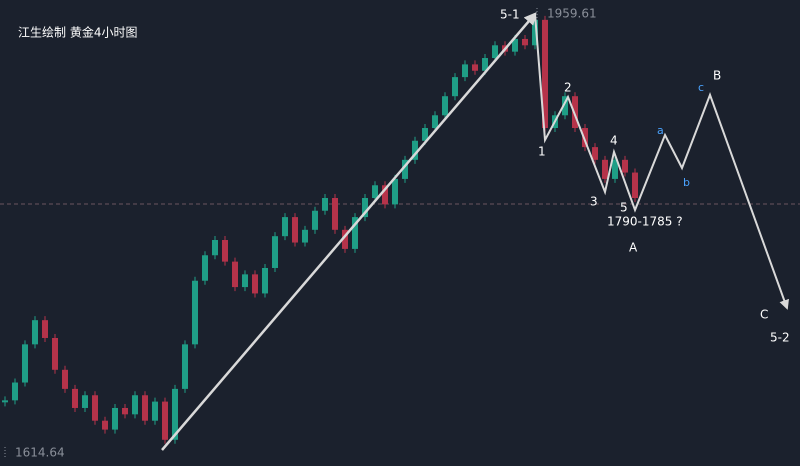 The height and width of the screenshot is (466, 800). Describe the element at coordinates (645, 222) in the screenshot. I see `target-label: 1790-1785 ?` at that location.